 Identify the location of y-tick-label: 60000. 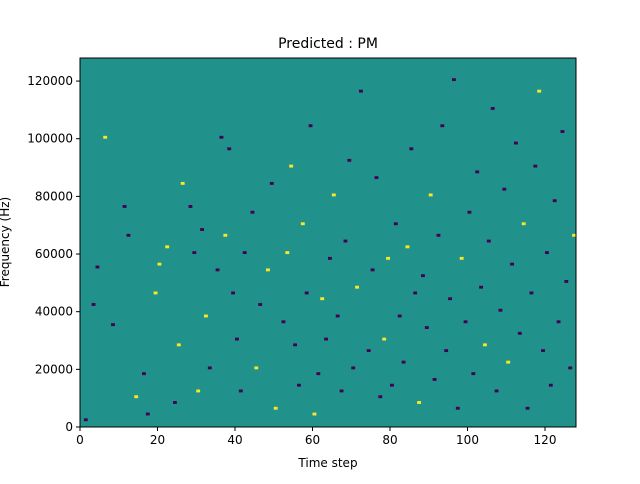
(54, 254).